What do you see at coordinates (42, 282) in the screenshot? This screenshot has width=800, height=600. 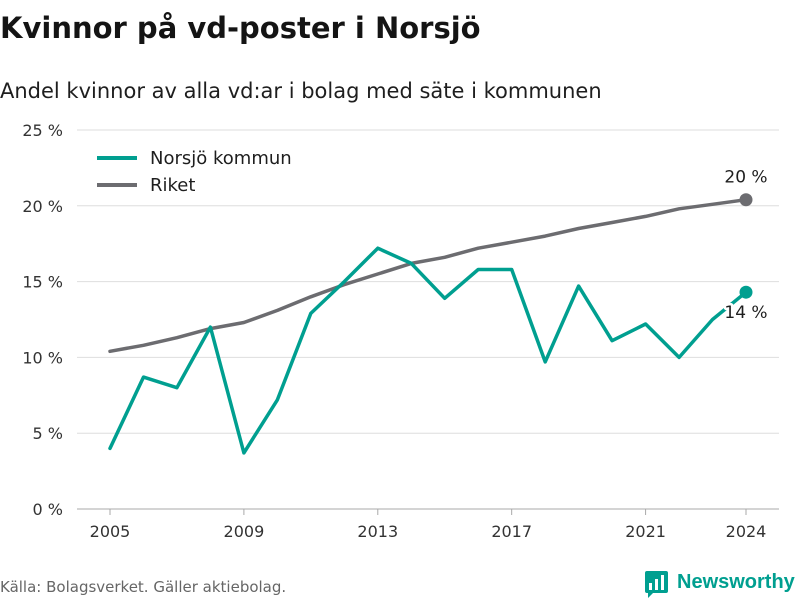 I see `y-tick-label: 15 %` at bounding box center [42, 282].